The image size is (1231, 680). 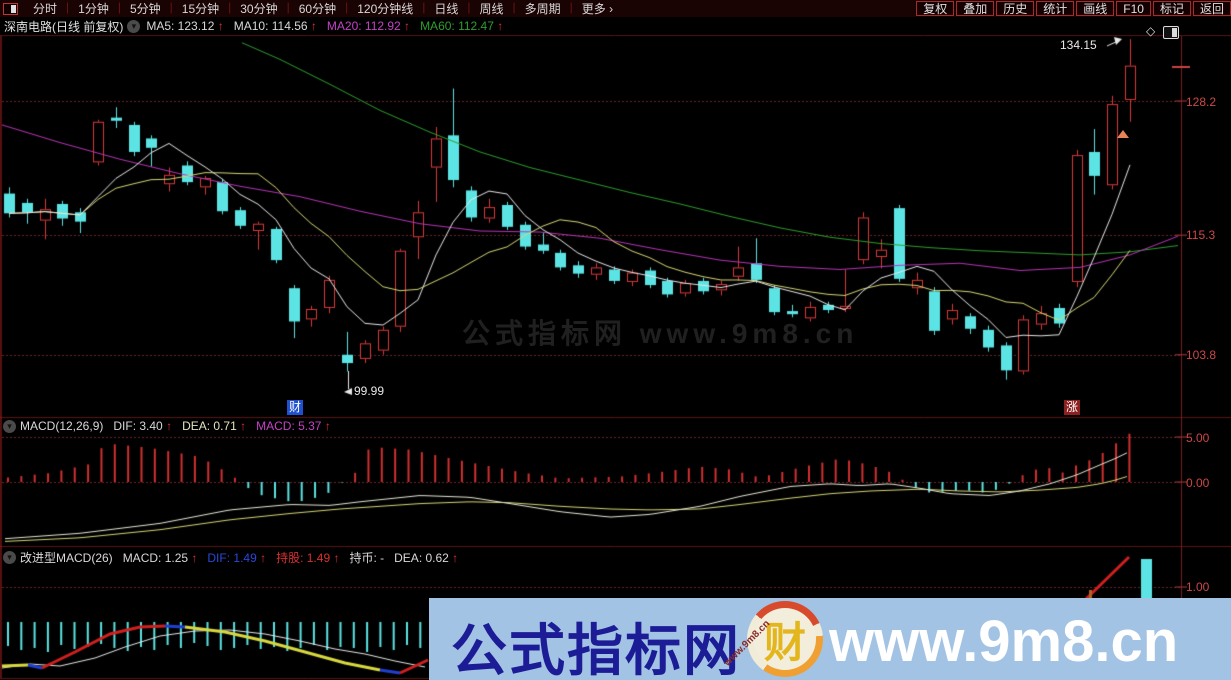 What do you see at coordinates (200, 9) in the screenshot?
I see `menu-item-3: 15分钟` at bounding box center [200, 9].